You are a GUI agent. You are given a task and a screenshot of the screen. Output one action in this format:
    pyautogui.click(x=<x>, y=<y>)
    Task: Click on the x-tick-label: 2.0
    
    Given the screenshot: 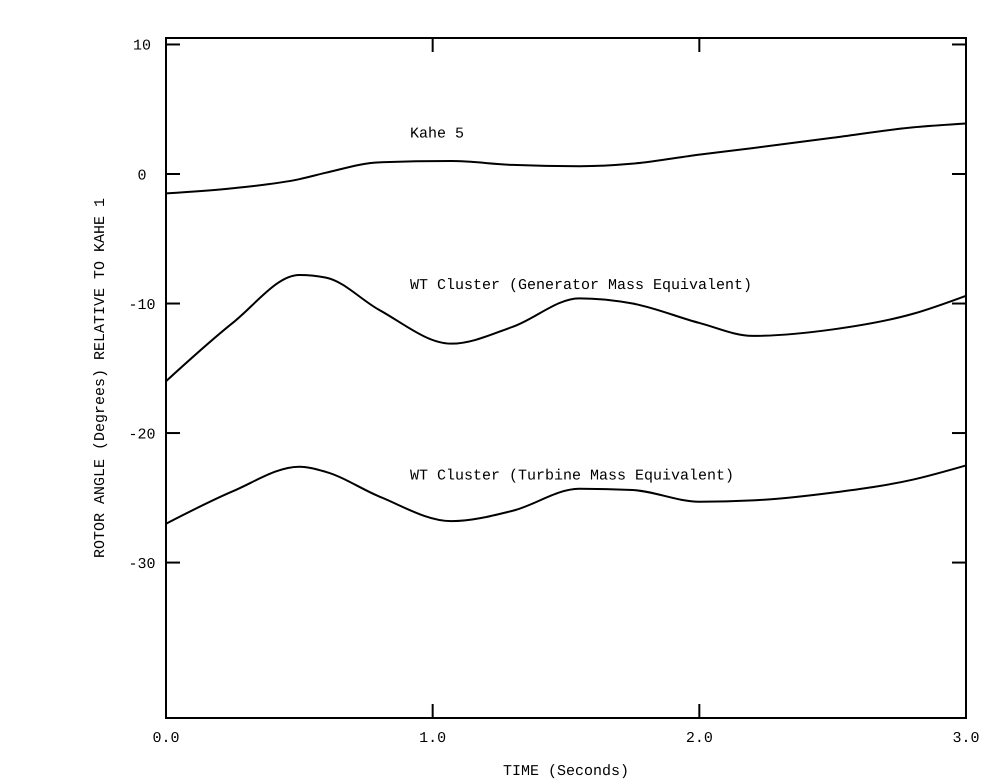 What is the action you would take?
    pyautogui.click(x=699, y=738)
    